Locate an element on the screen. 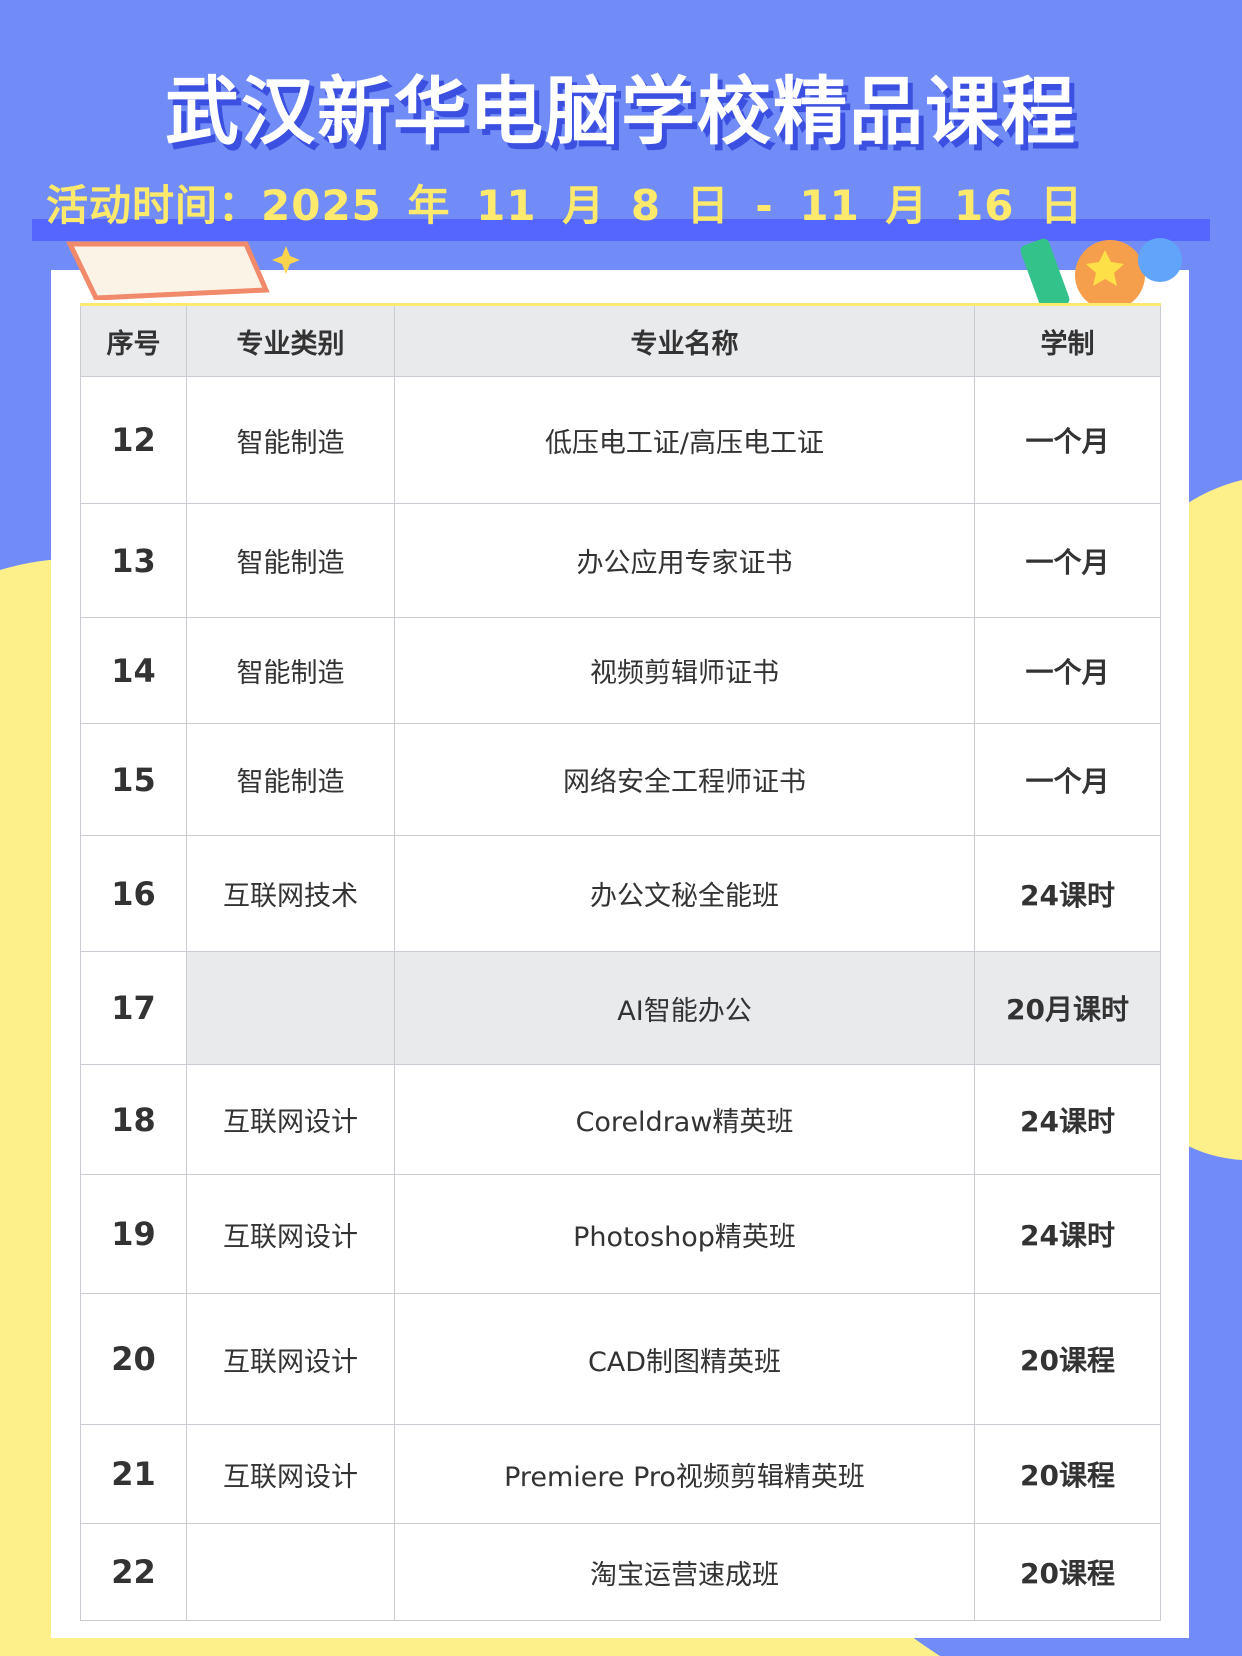  table-row: 16 互联网技术 办公文秘全能班 24课时 is located at coordinates (620, 893).